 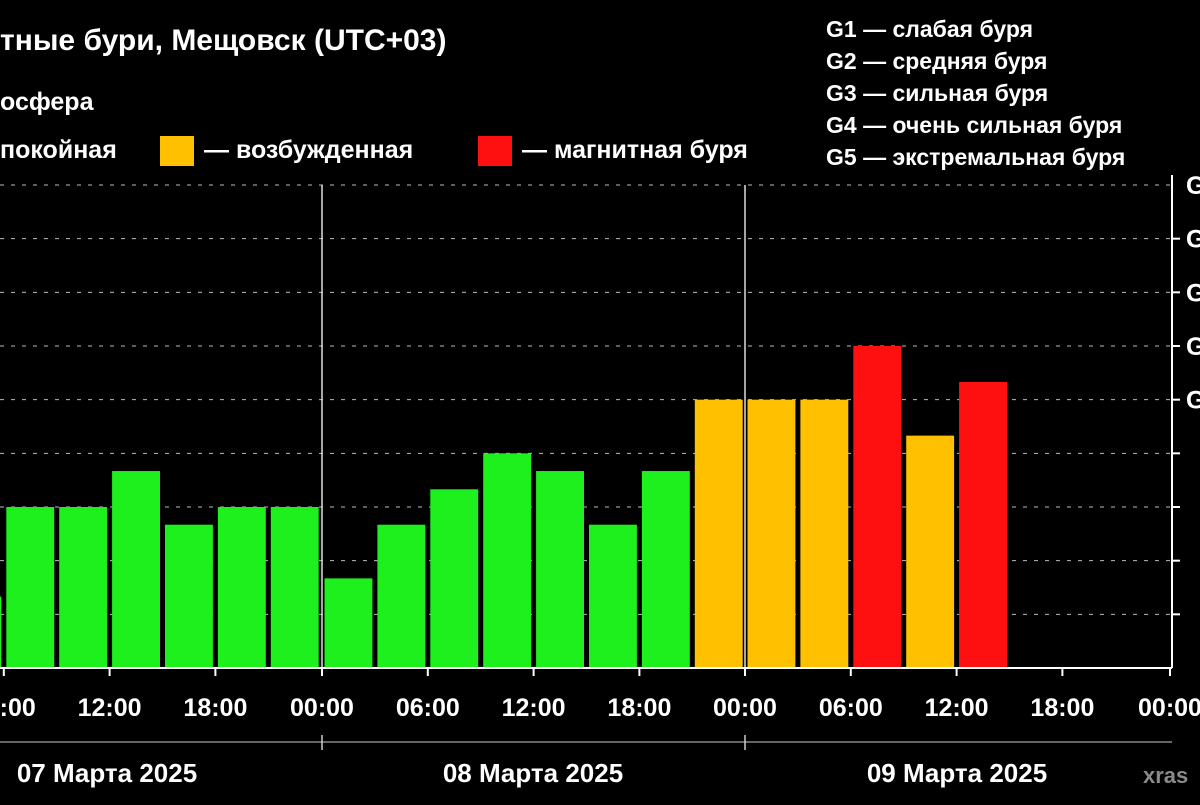 I want to click on g-legend-g1: G1 — слабая буря, so click(x=929, y=29).